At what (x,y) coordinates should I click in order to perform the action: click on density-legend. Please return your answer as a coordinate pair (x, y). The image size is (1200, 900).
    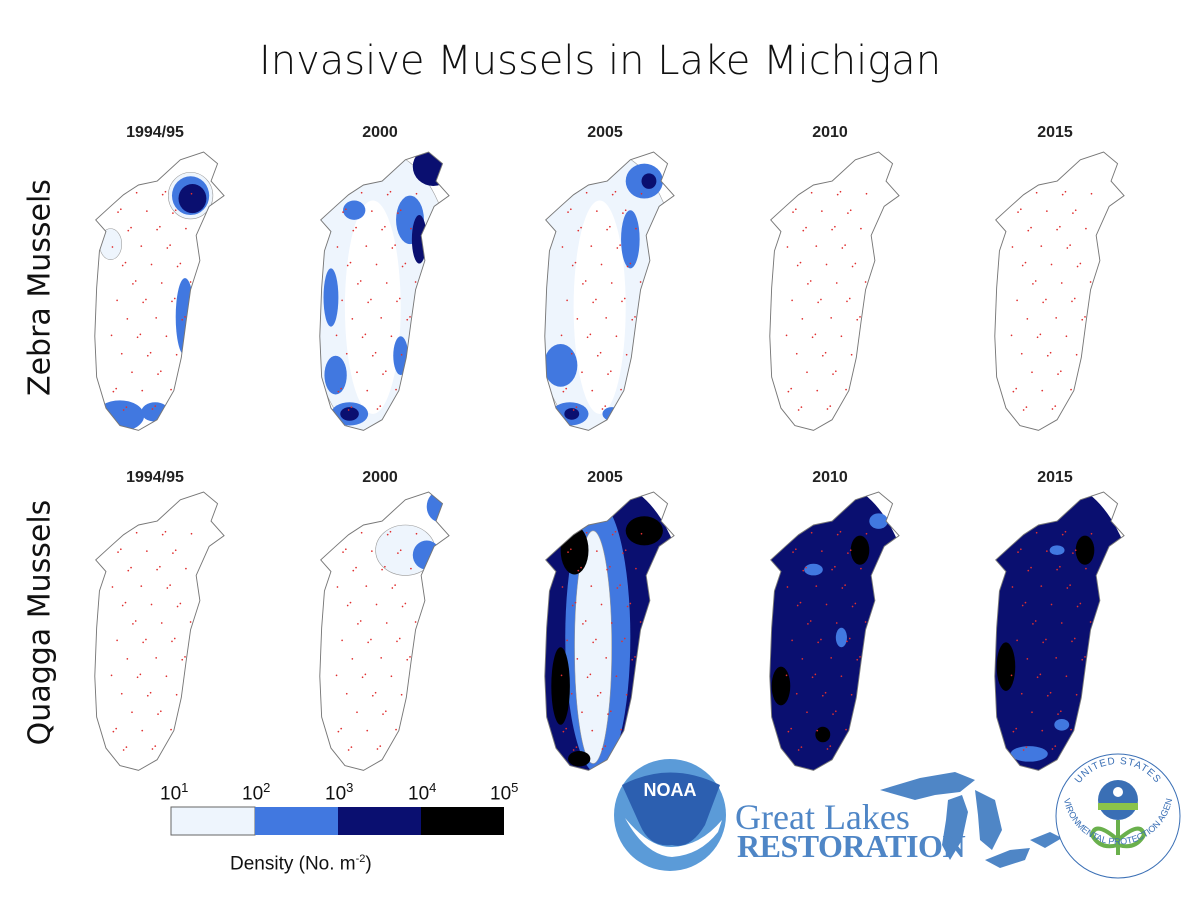
    Looking at the image, I should click on (337, 821).